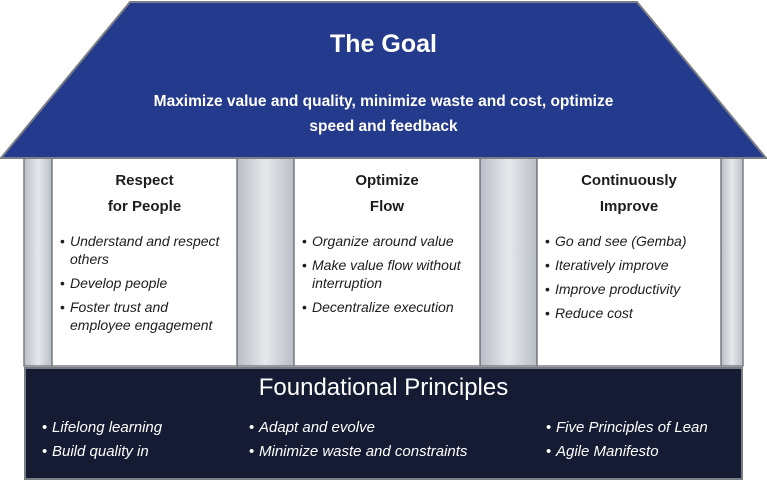 This screenshot has height=487, width=767. What do you see at coordinates (383, 44) in the screenshot?
I see `goal-title: The Goal` at bounding box center [383, 44].